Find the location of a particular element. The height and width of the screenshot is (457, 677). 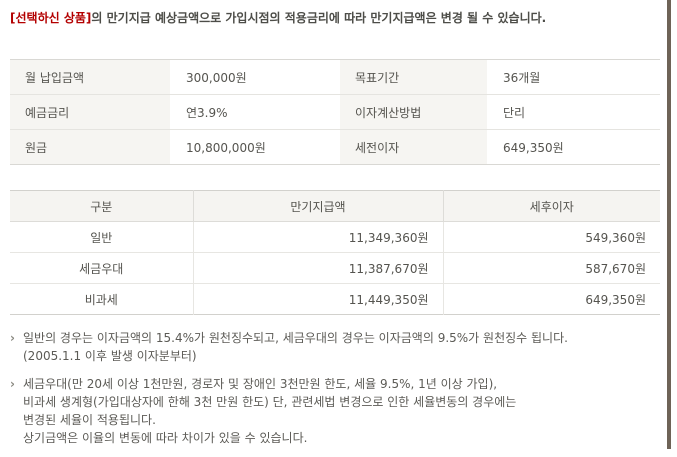

column-header-maturity-amount: 만기지급액 is located at coordinates (318, 206).